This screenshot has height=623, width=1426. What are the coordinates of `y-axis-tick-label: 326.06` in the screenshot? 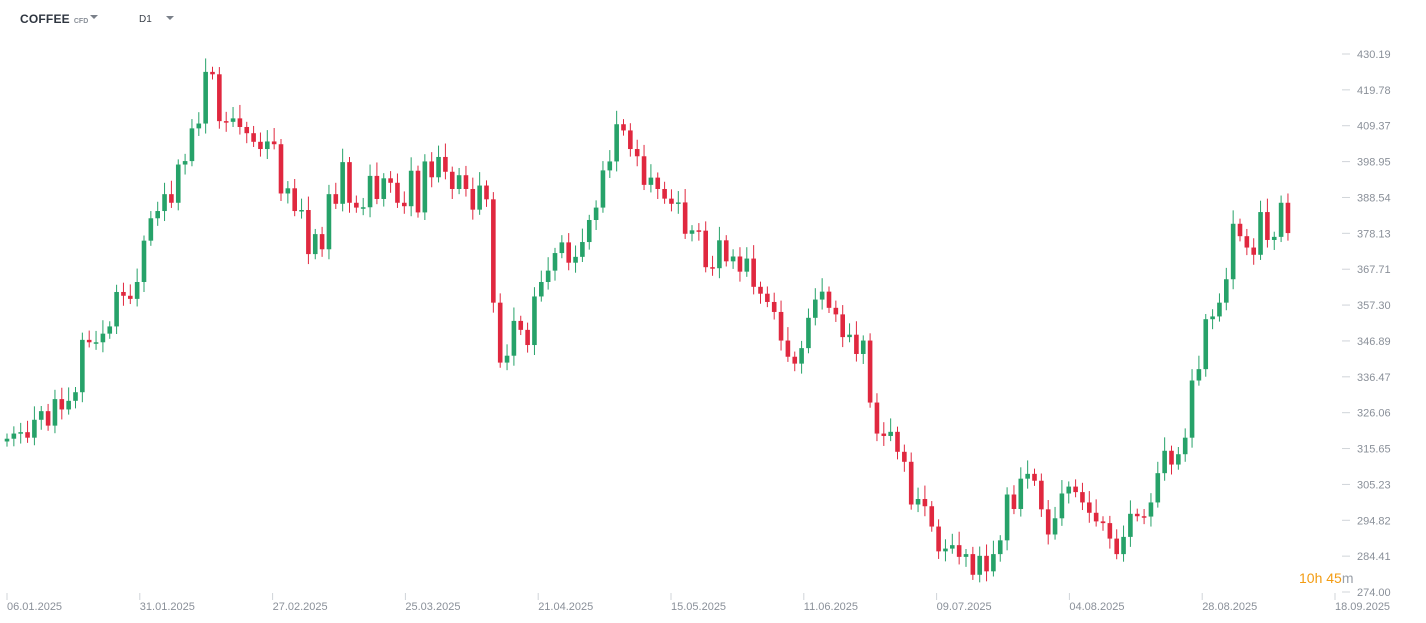 It's located at (1374, 414).